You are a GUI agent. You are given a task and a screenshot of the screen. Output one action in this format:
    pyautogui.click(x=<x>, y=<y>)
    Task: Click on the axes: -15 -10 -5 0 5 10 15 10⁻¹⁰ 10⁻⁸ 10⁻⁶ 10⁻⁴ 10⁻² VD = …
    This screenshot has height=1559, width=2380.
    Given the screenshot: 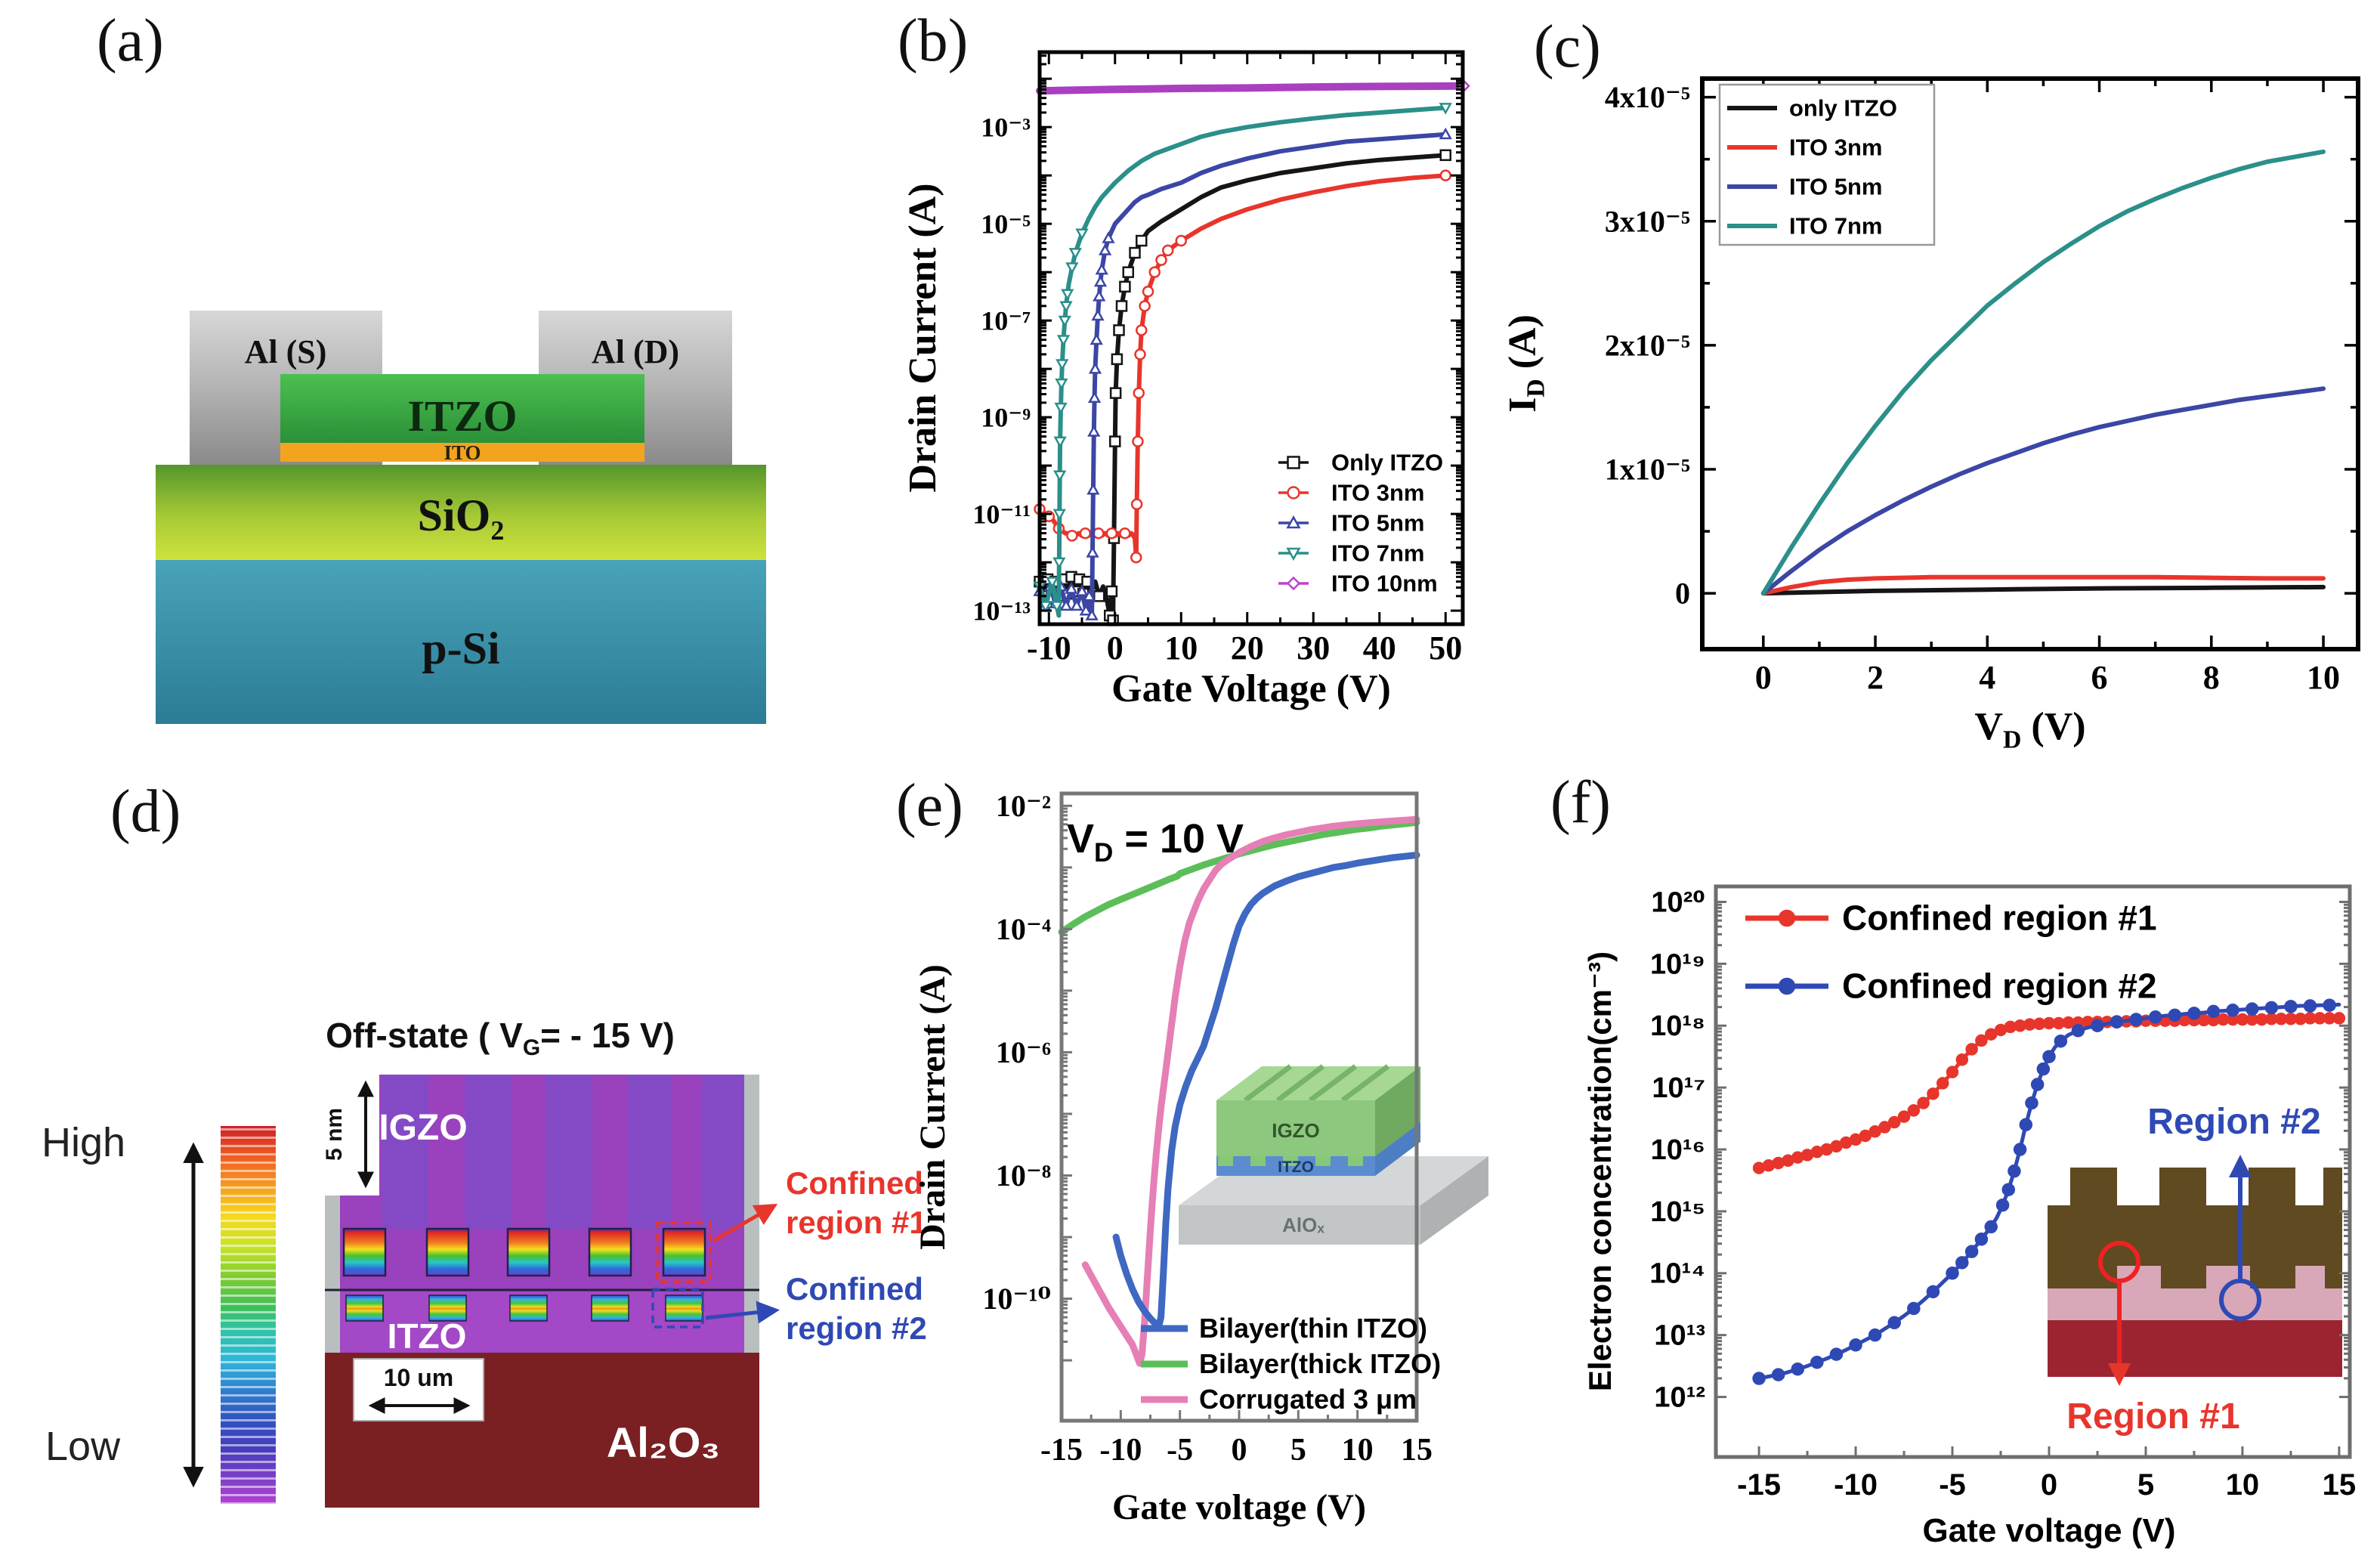 What is the action you would take?
    pyautogui.click(x=1173, y=1158)
    